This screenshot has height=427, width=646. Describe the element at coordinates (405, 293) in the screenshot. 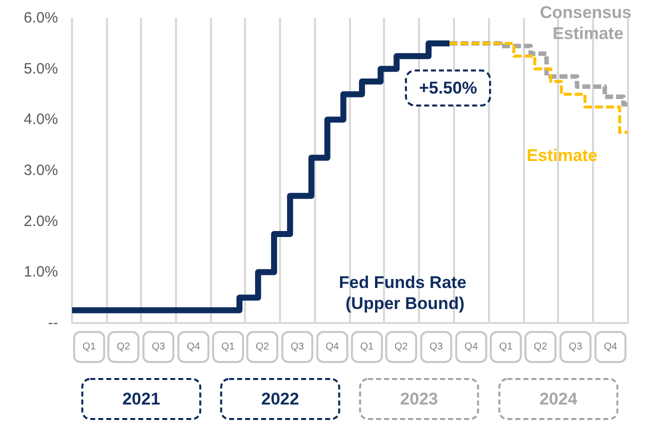

I see `text: Fed Funds Rate (Upper Bound)` at that location.